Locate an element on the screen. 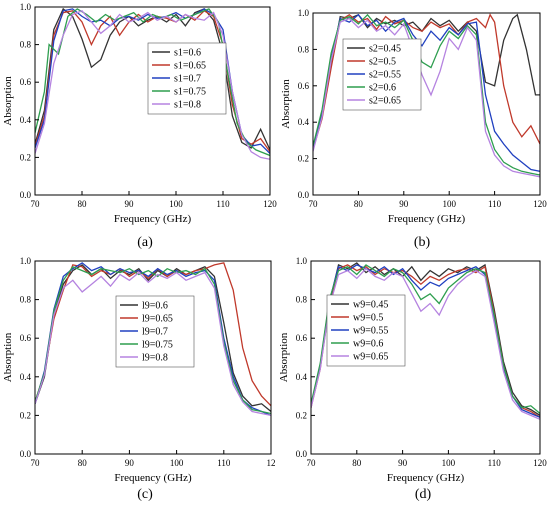  x-tick-label: 12 is located at coordinates (271, 463).